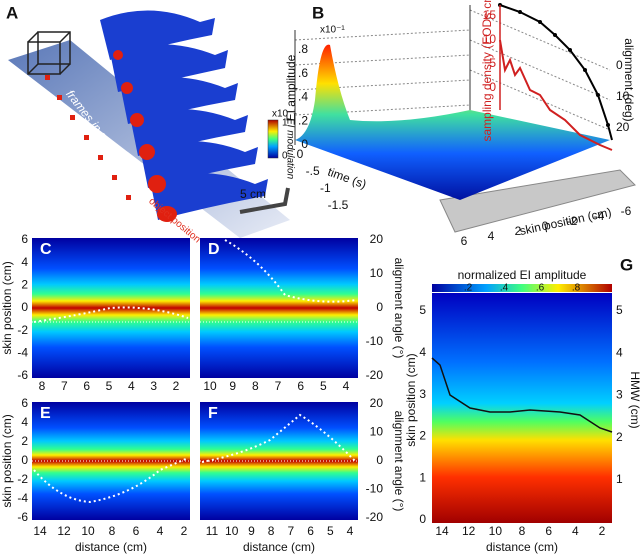 The image size is (640, 556). I want to click on tick-label: 12, so click(469, 531).